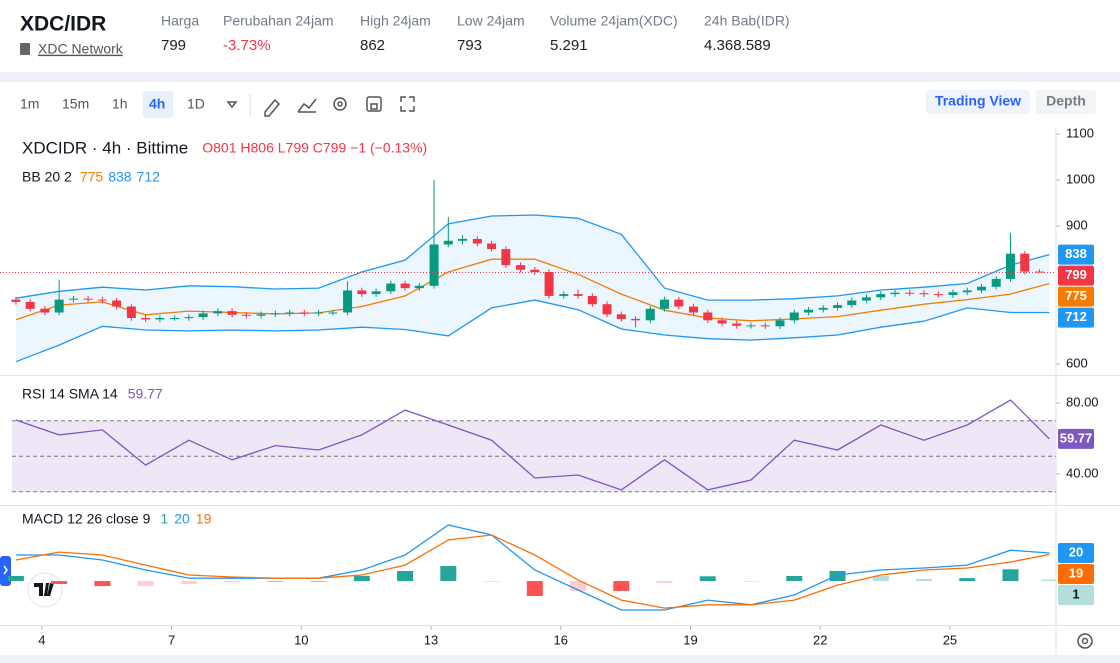 The image size is (1120, 663). What do you see at coordinates (1082, 472) in the screenshot?
I see `y-tick-label: 40.00` at bounding box center [1082, 472].